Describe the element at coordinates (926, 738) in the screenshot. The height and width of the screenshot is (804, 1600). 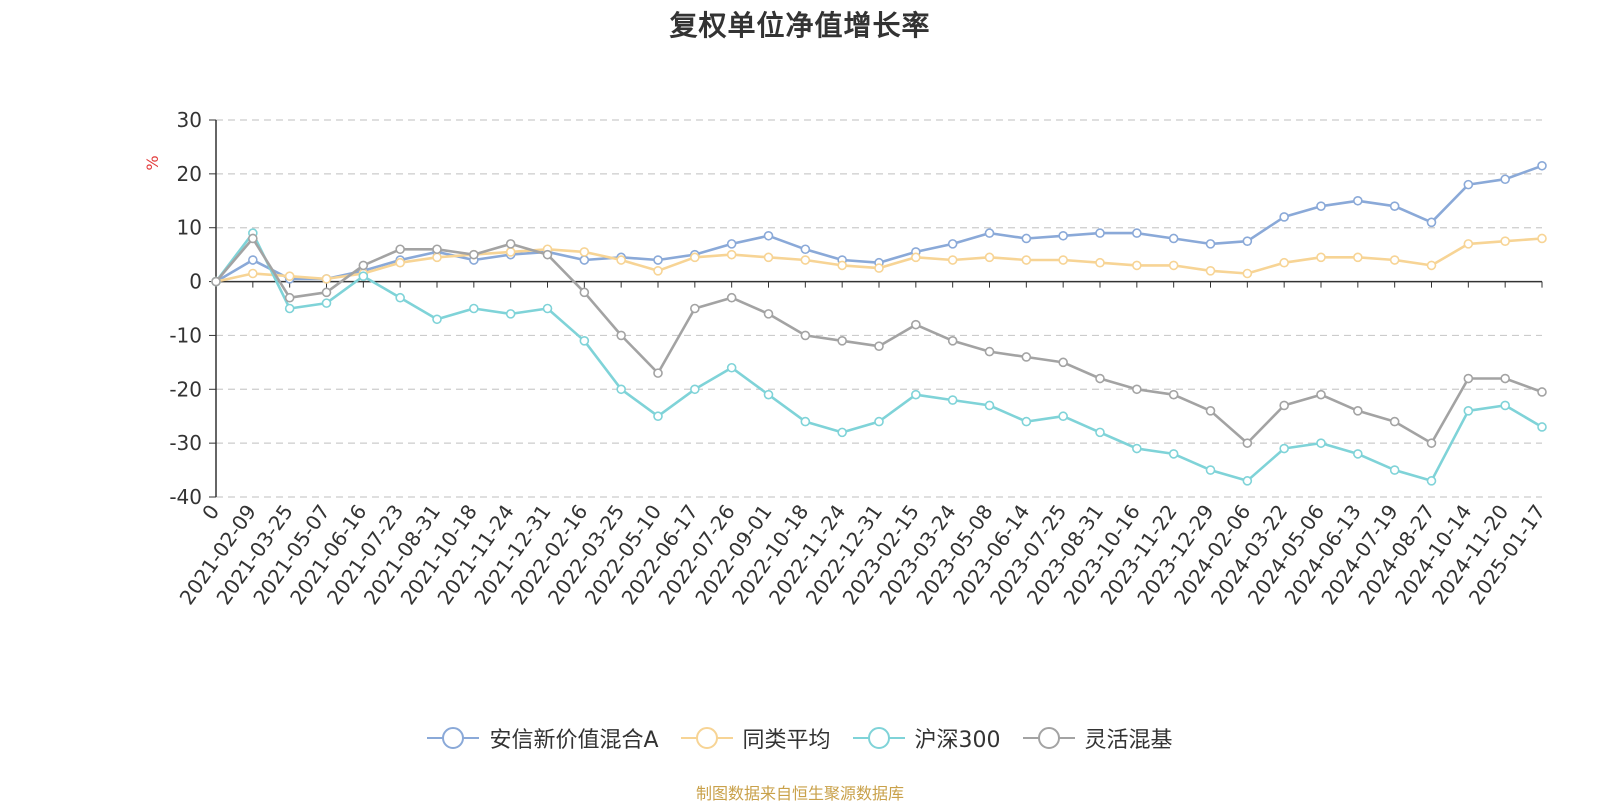
I see `legend-item-series-3: 沪深300` at that location.